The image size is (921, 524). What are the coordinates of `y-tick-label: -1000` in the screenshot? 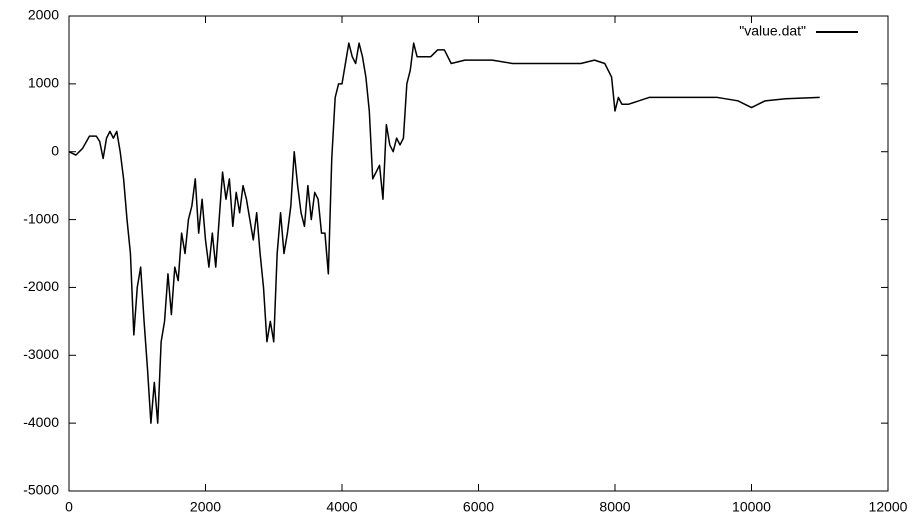 It's located at (41, 218).